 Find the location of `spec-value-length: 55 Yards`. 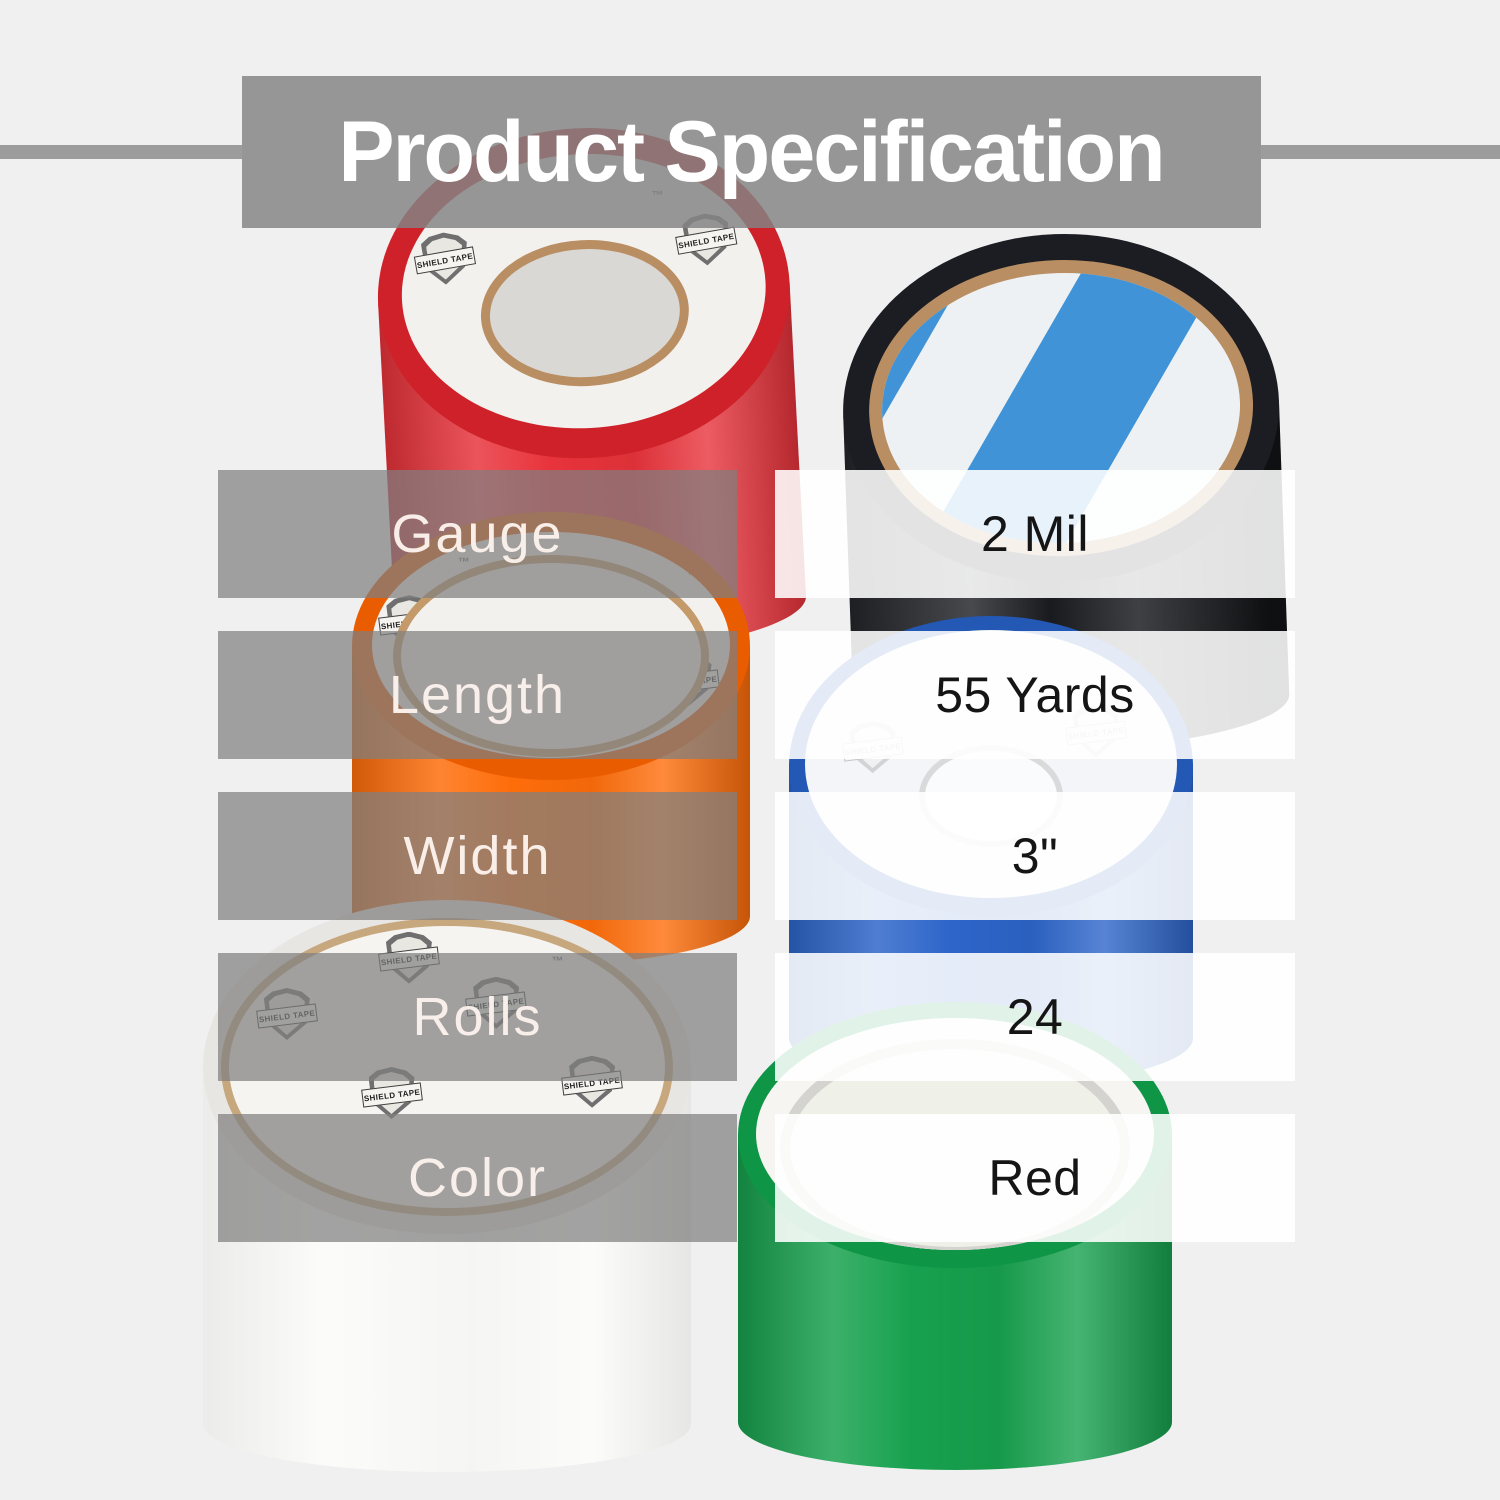

spec-value-length: 55 Yards is located at coordinates (1035, 695).